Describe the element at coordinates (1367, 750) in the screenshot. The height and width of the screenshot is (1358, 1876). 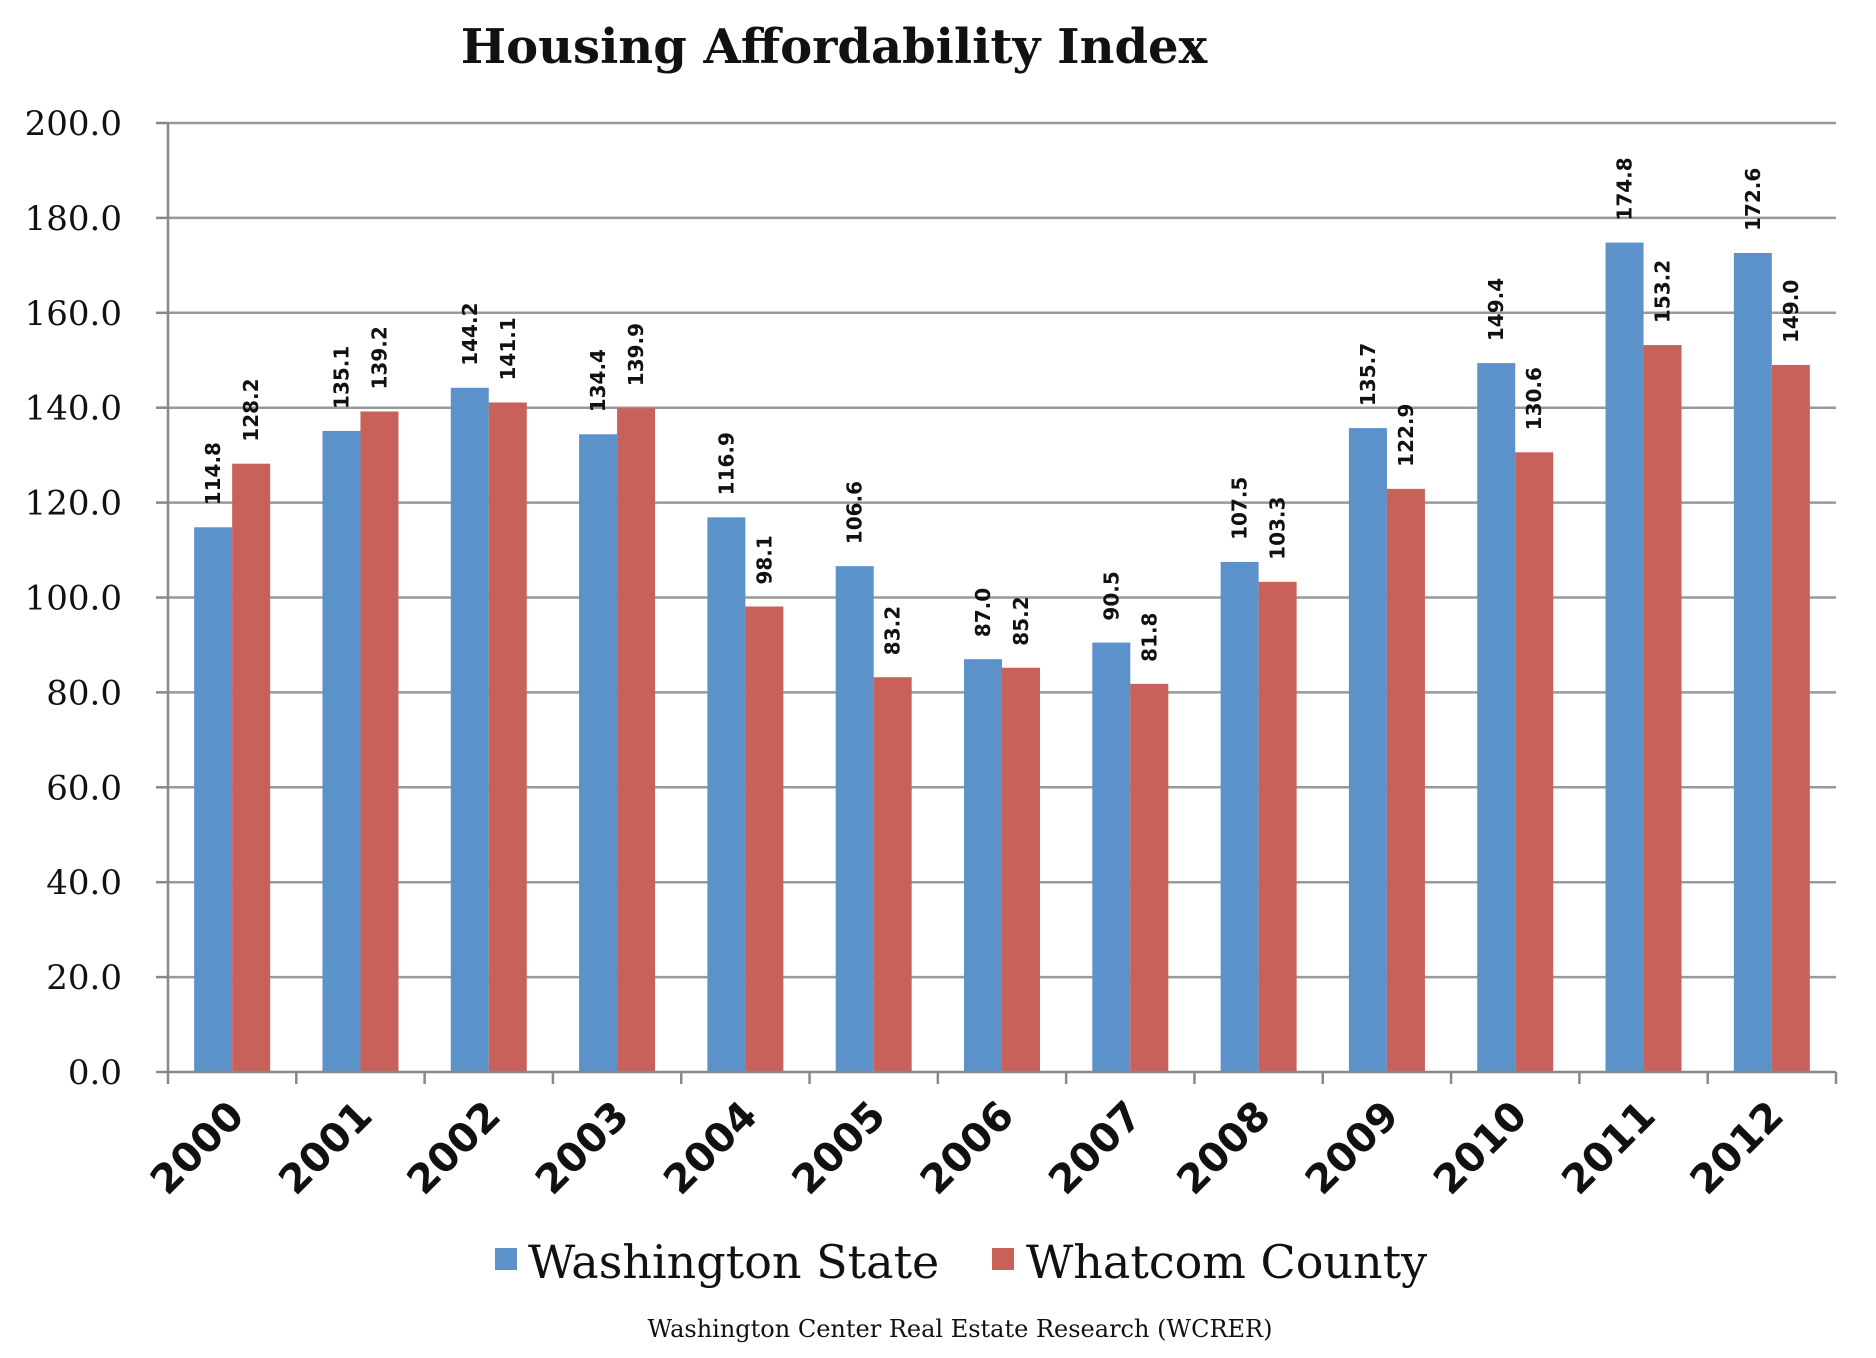
I see `bar-washington-state-2009` at that location.